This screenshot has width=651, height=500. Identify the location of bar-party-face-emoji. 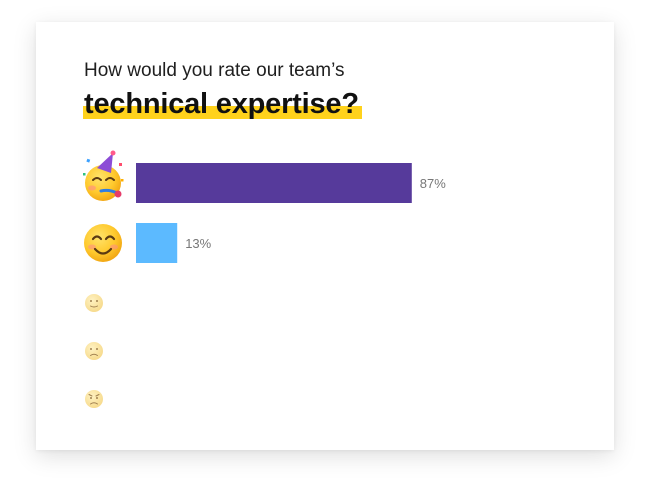
(274, 183).